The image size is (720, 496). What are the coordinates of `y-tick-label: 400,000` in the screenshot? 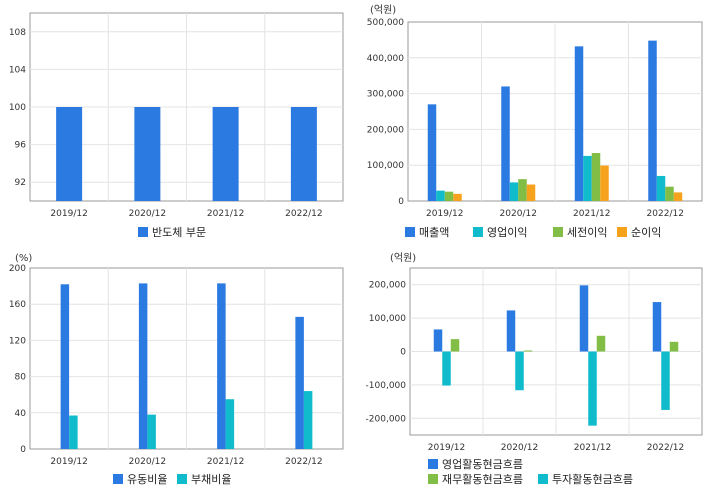 It's located at (385, 59).